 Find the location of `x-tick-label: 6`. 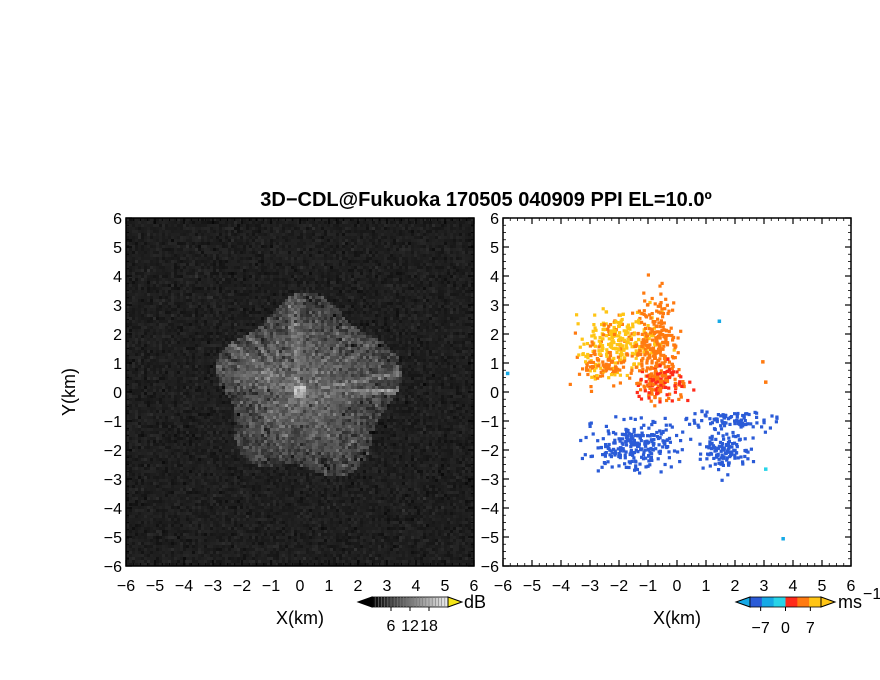

x-tick-label: 6 is located at coordinates (474, 586).